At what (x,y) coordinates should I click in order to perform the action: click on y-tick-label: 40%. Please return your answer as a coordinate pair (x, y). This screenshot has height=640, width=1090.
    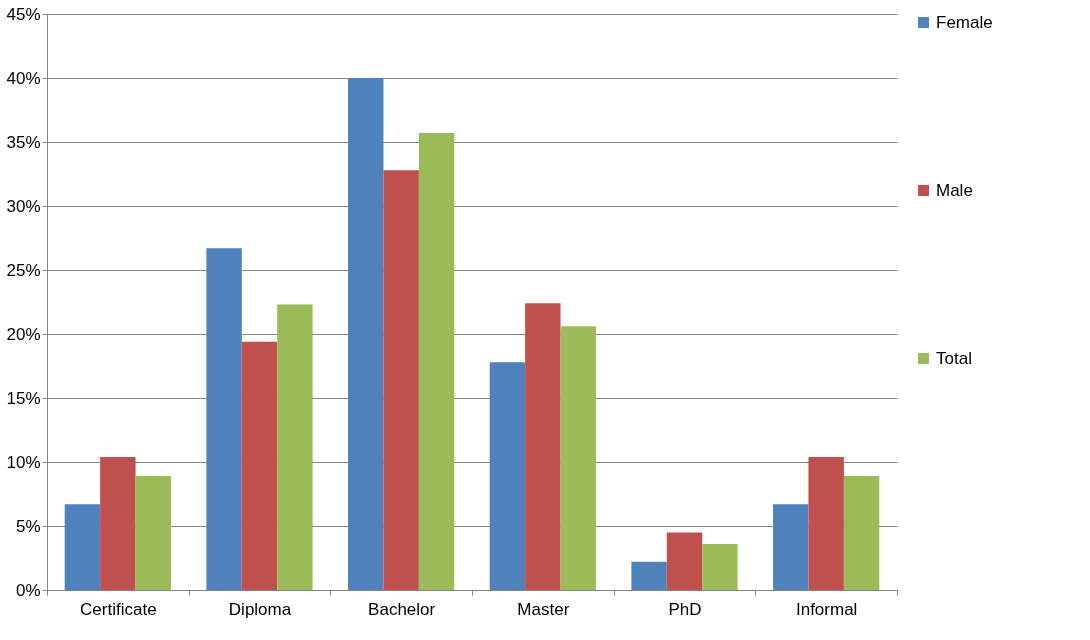
    Looking at the image, I should click on (23, 78).